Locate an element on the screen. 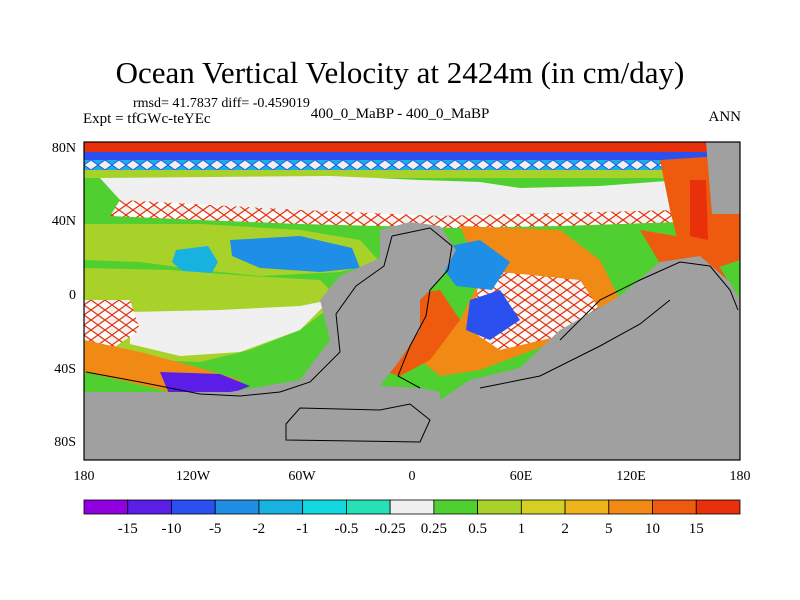  longitude-axis: 180 120W 60W 0 60E 120E 180 is located at coordinates (412, 476).